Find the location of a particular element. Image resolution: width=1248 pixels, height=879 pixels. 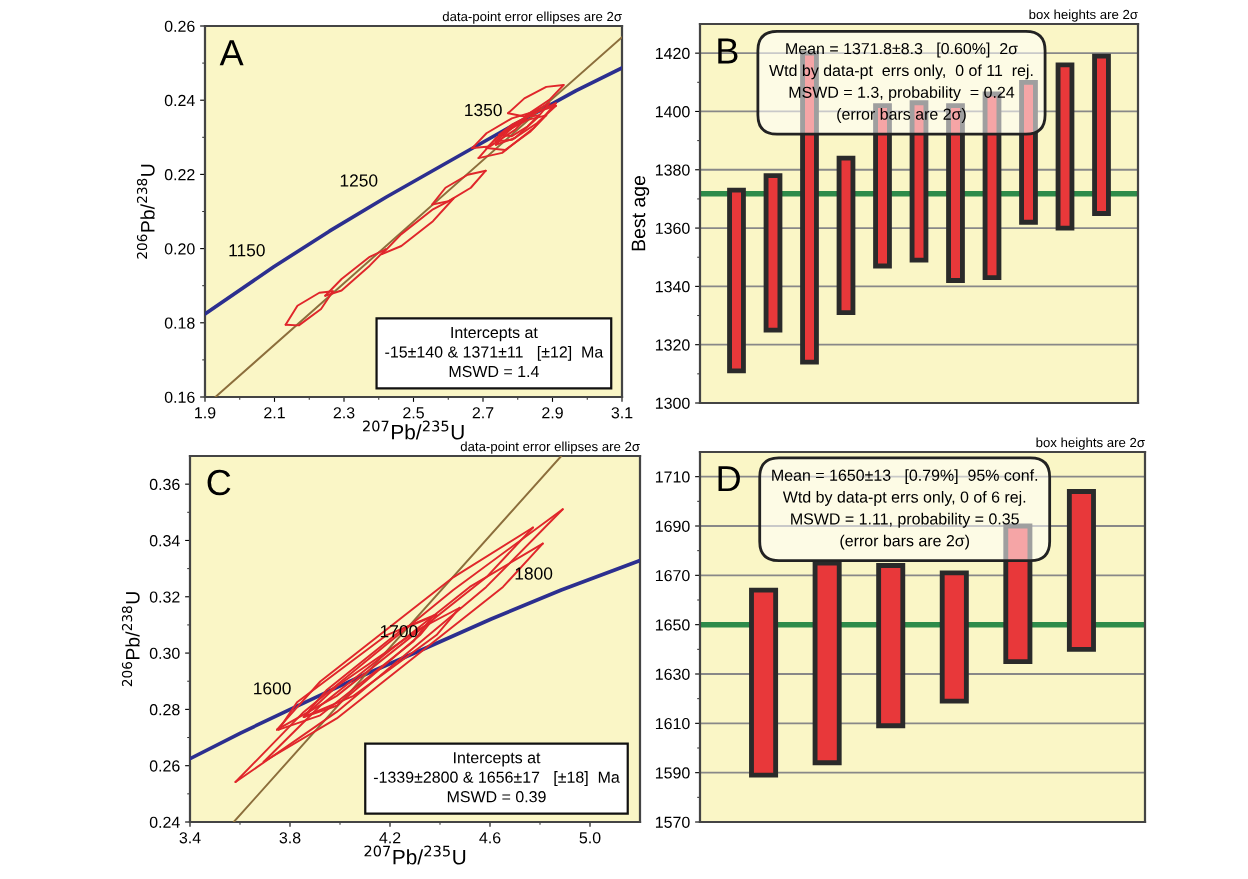

x-tick-label: 2.3 is located at coordinates (344, 413).